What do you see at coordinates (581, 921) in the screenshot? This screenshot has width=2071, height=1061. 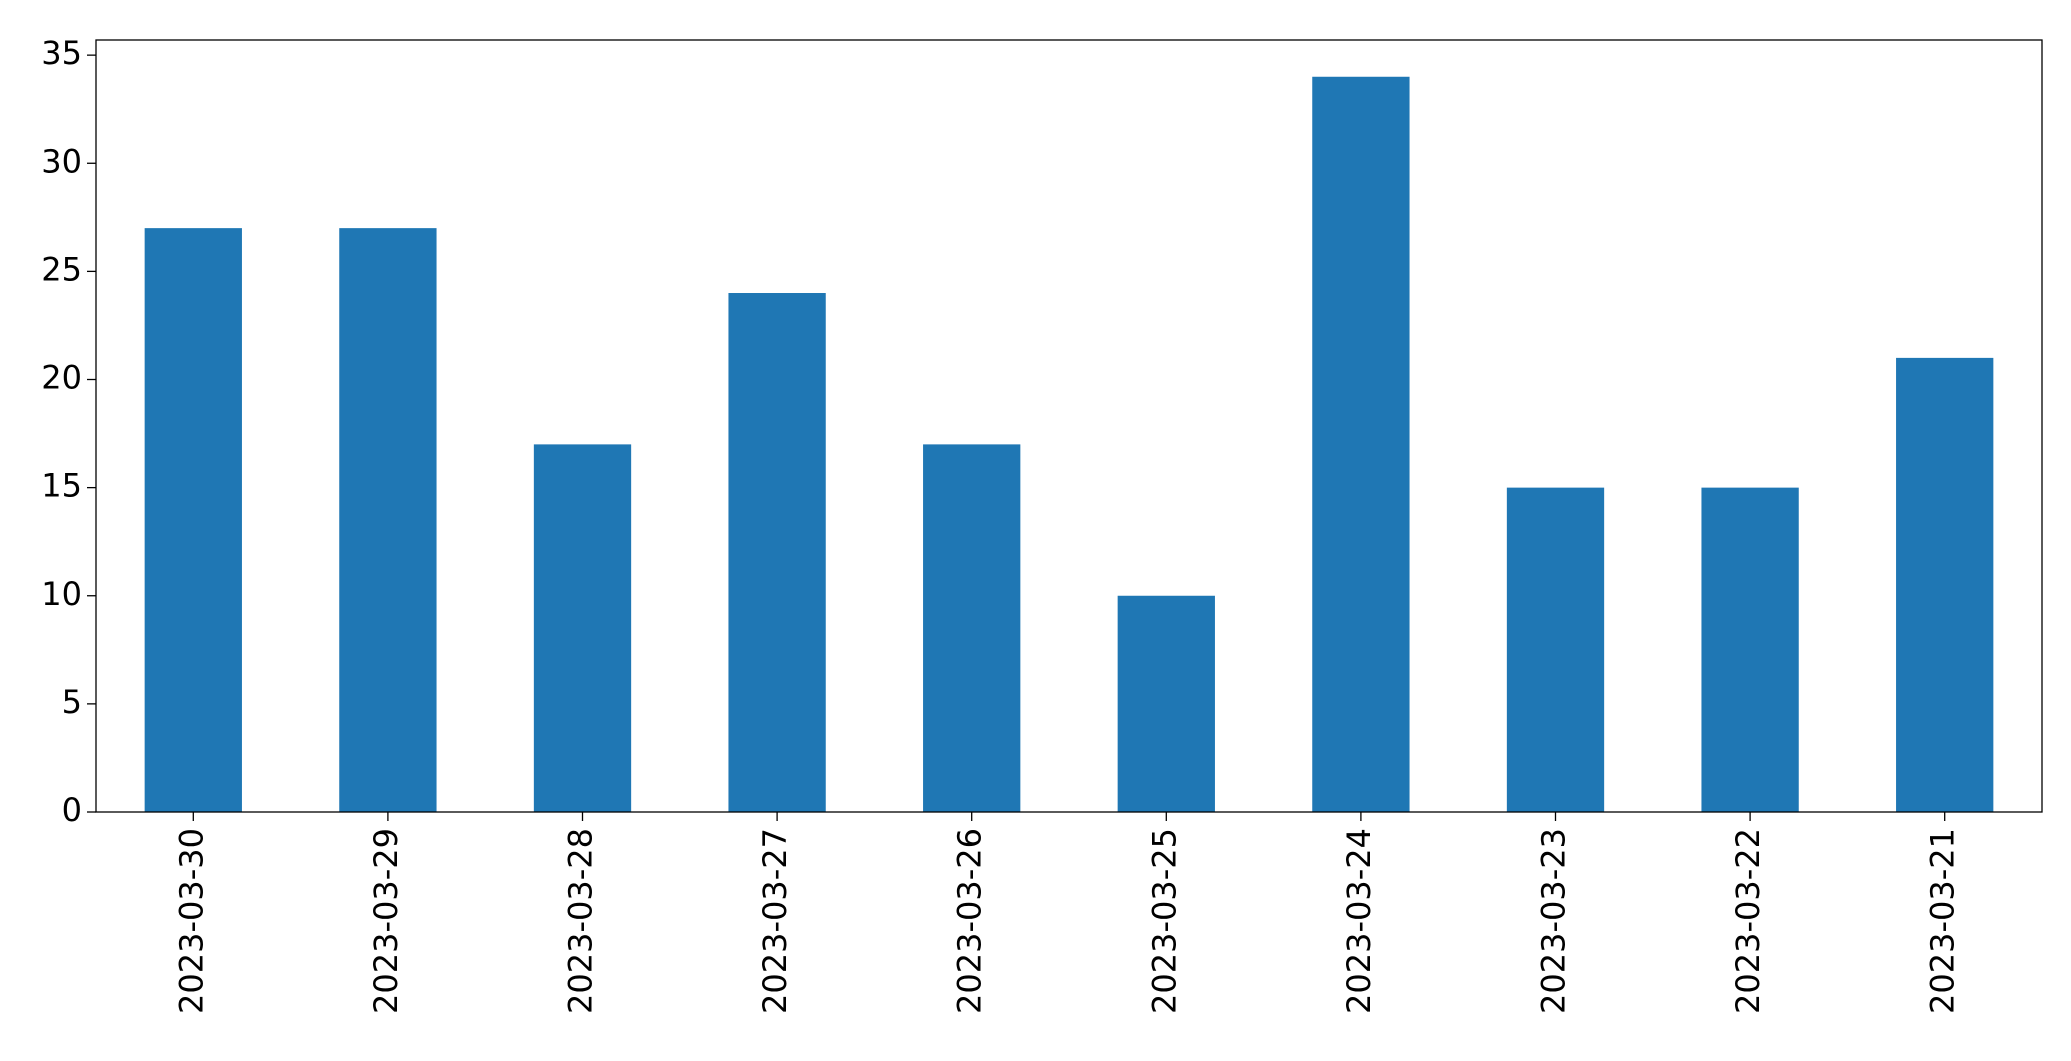 I see `x-tick-label: 2023-03-28` at bounding box center [581, 921].